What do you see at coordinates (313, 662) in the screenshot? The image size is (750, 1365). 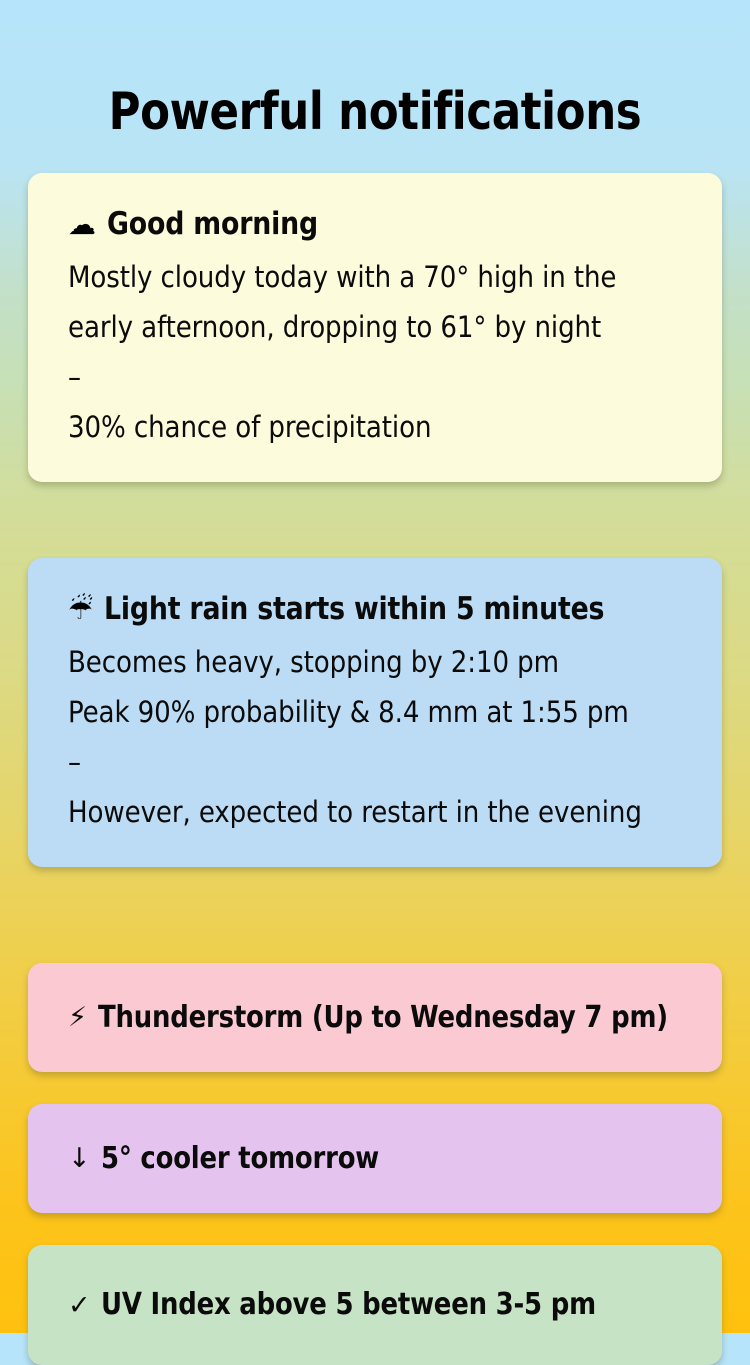 I see `notification-body-line-1: Becomes heavy, stopping by 2:10 pm` at bounding box center [313, 662].